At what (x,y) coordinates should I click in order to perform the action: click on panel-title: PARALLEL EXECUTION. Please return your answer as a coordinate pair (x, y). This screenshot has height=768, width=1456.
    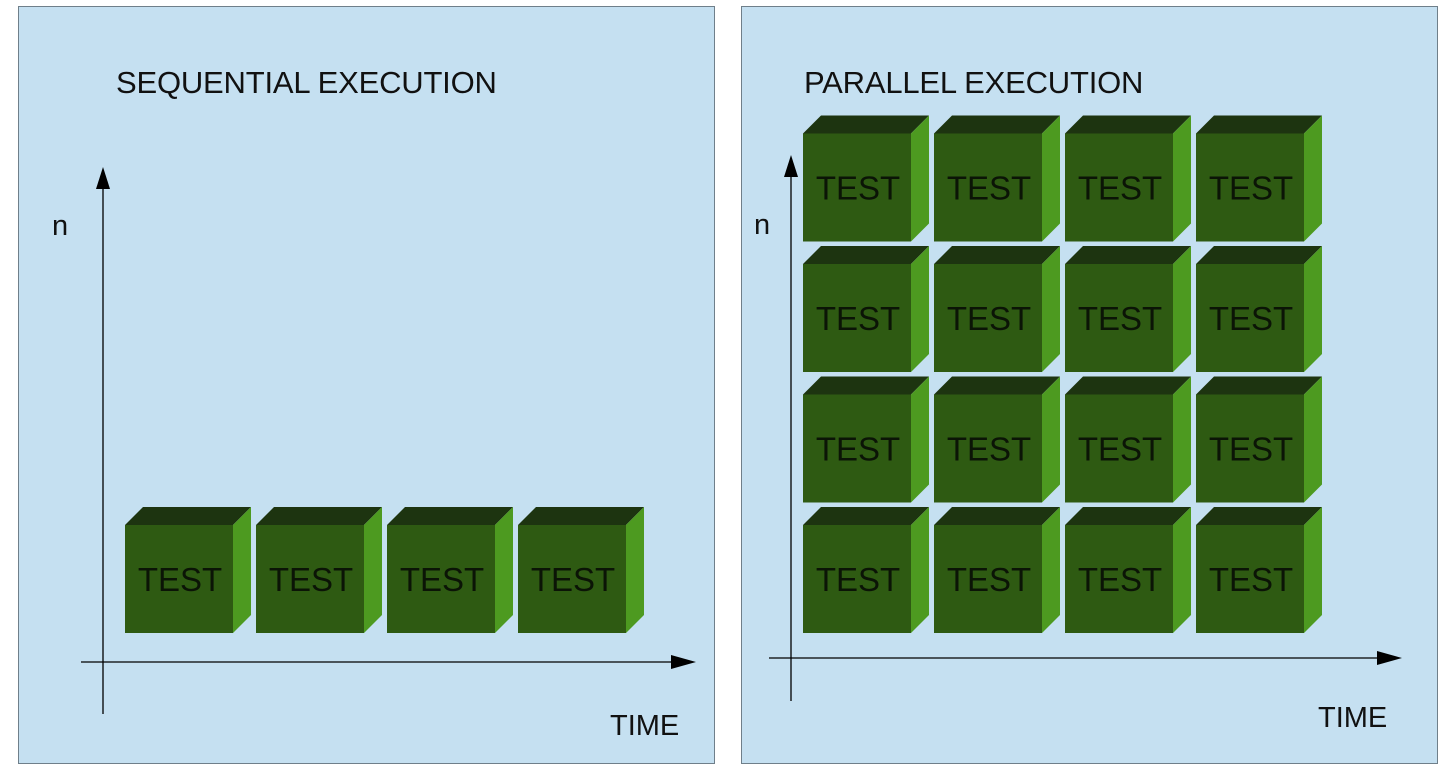
    Looking at the image, I should click on (974, 82).